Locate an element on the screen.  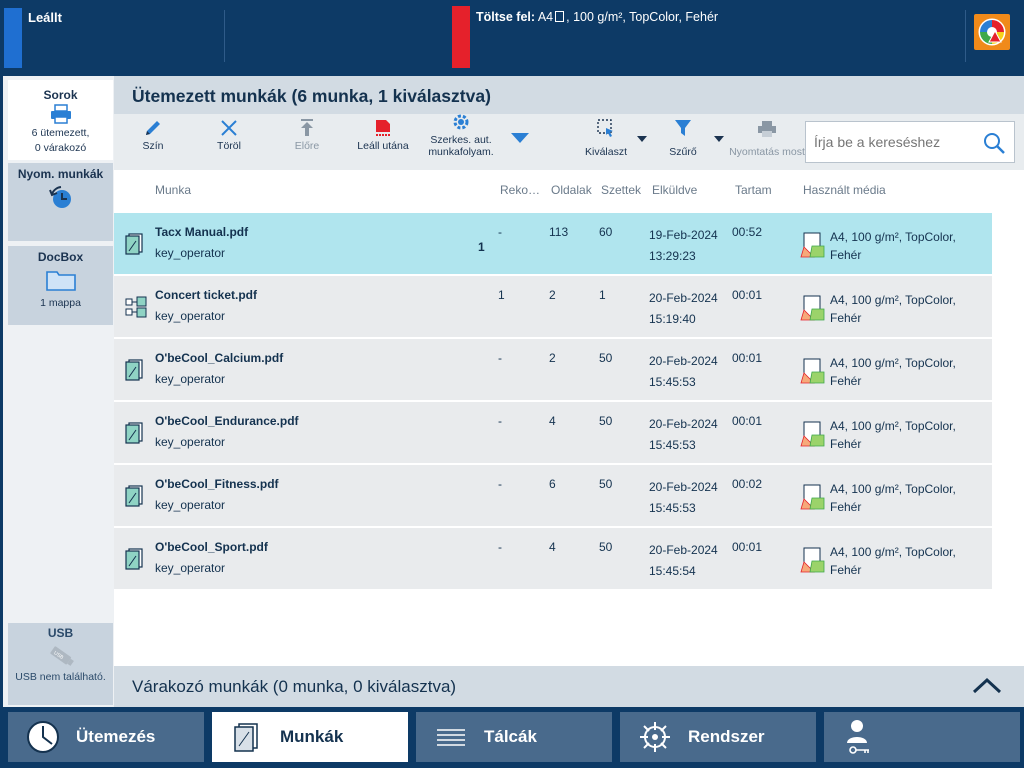
svg-text: USB is located at coordinates (58, 655).